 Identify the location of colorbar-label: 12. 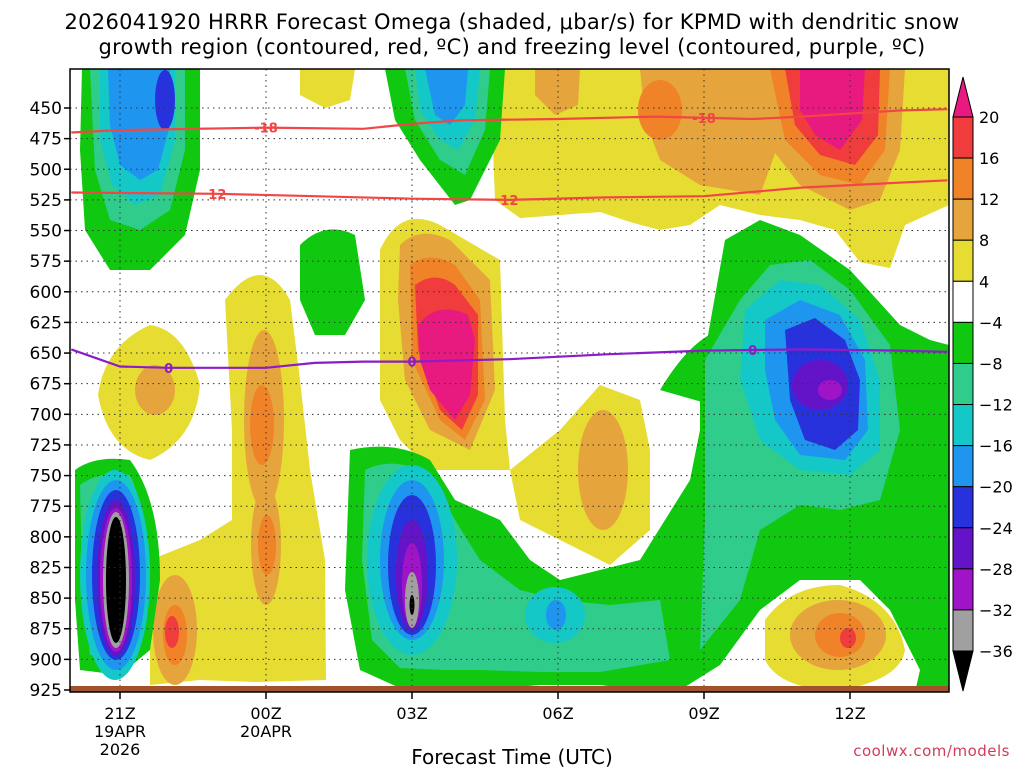
(989, 199).